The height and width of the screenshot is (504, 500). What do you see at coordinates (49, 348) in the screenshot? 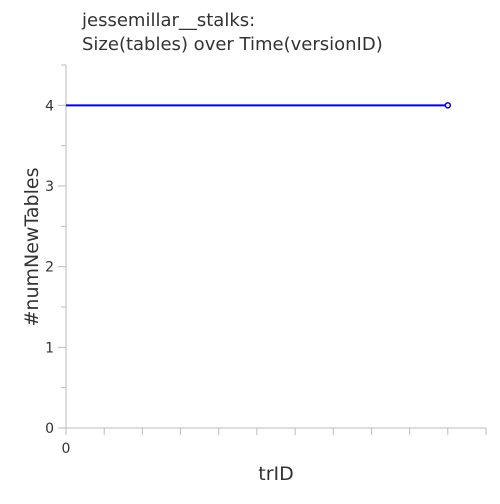
I see `y-tick-label: 1` at bounding box center [49, 348].